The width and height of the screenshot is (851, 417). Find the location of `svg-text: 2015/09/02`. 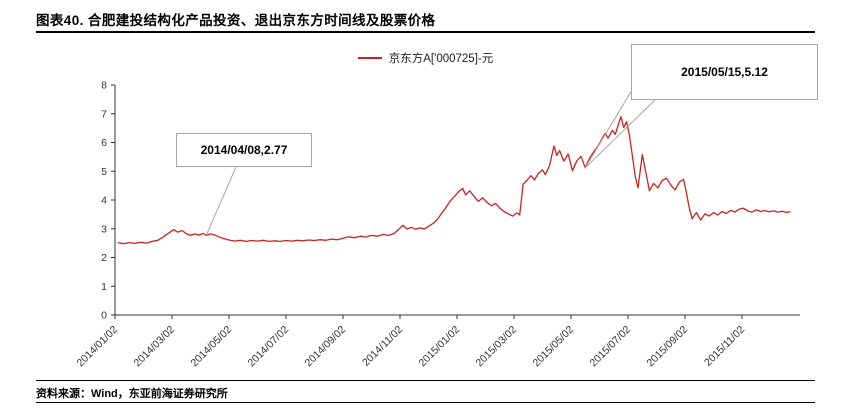

svg-text: 2015/09/02 is located at coordinates (667, 347).